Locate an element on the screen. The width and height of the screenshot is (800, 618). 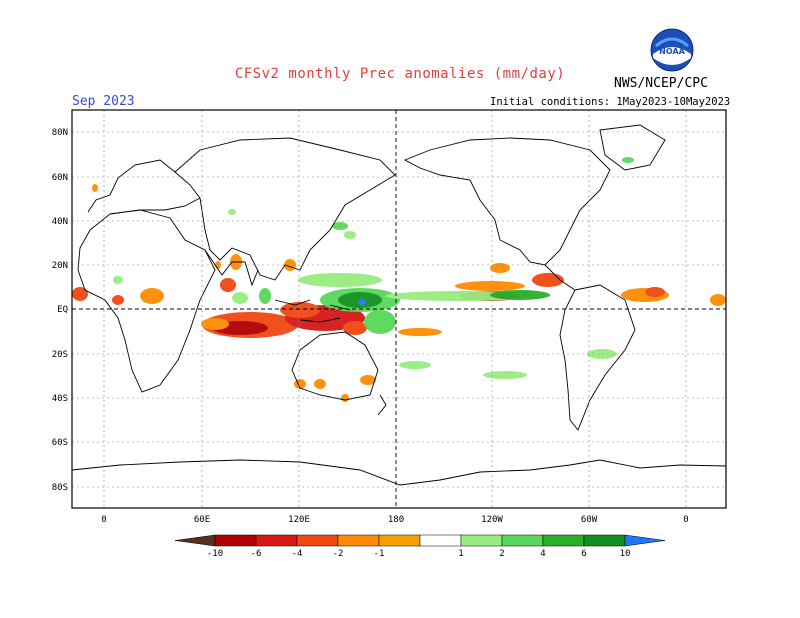
legend-label: 1 is located at coordinates (460, 554).